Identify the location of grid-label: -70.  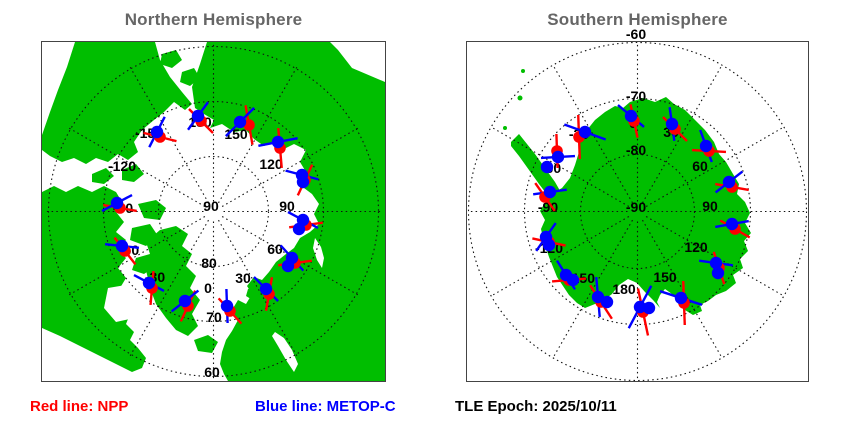
(635, 95).